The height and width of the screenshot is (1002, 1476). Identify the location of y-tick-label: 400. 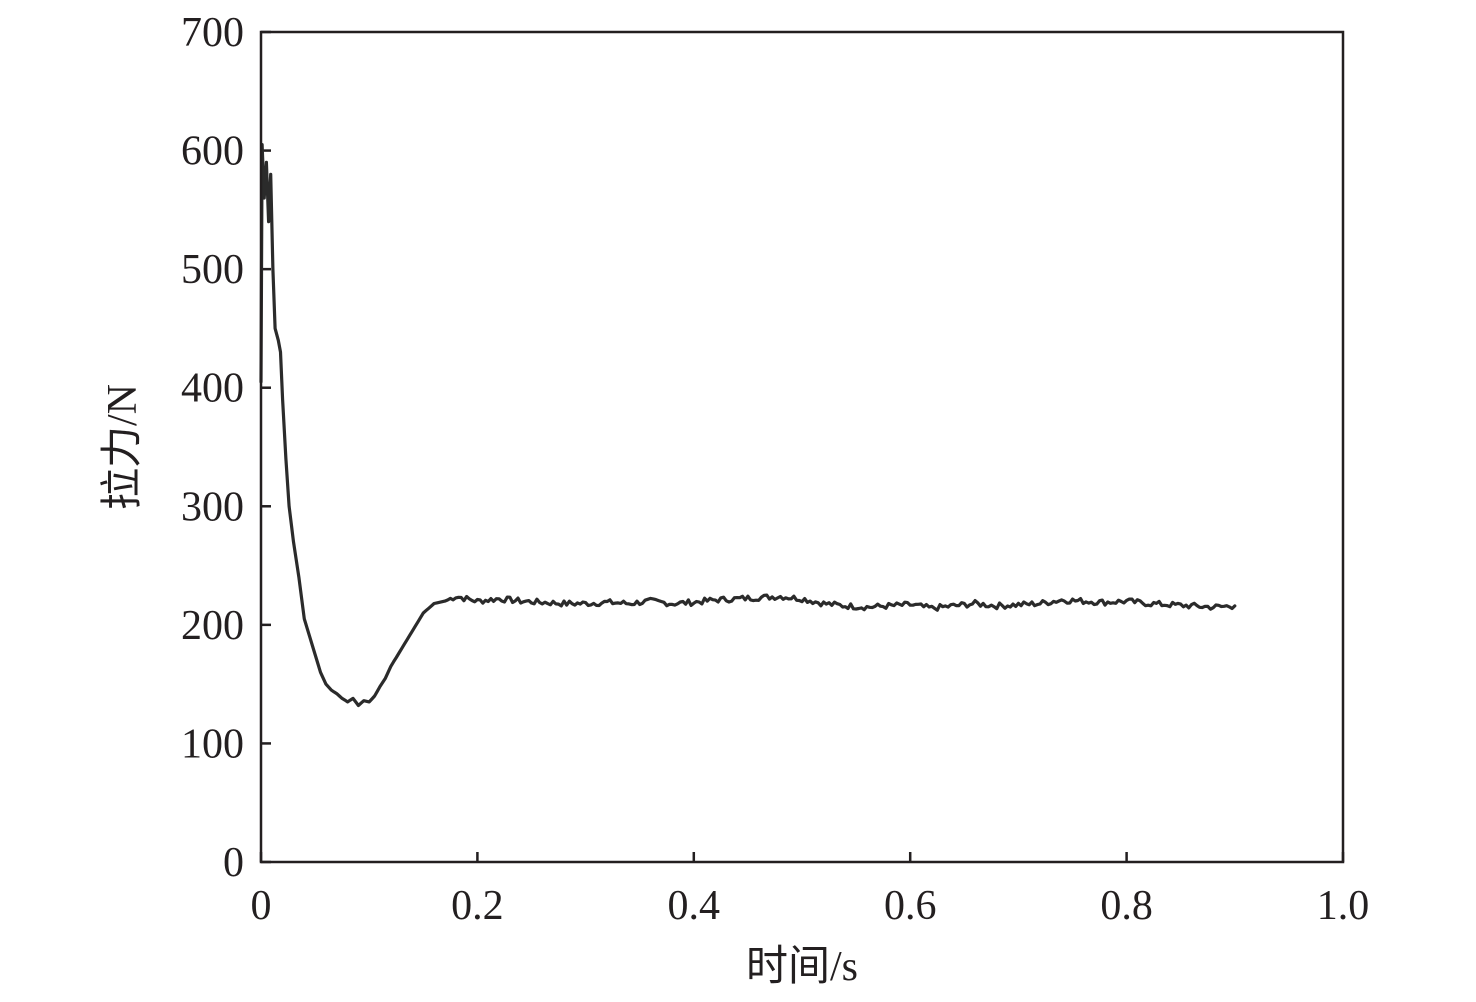
(212, 389).